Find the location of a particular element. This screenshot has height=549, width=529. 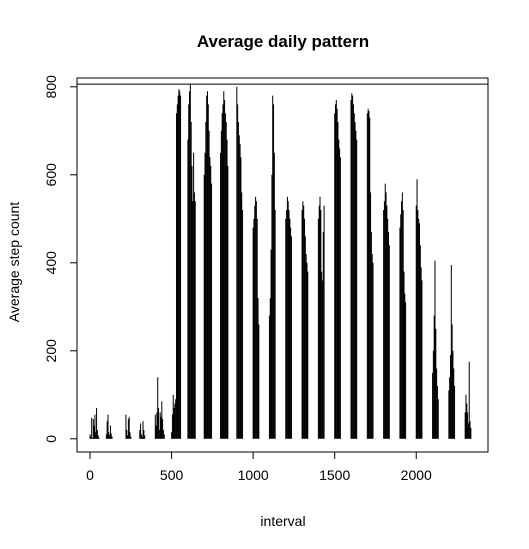

x-tick-label: 2000 is located at coordinates (416, 475).